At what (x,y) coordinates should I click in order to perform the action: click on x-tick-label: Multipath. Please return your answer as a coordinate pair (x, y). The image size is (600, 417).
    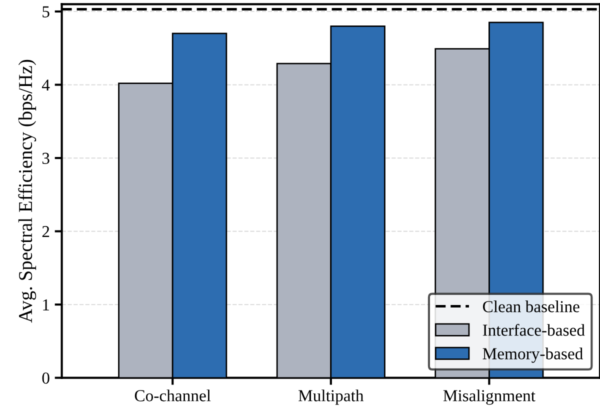
    Looking at the image, I should click on (331, 397).